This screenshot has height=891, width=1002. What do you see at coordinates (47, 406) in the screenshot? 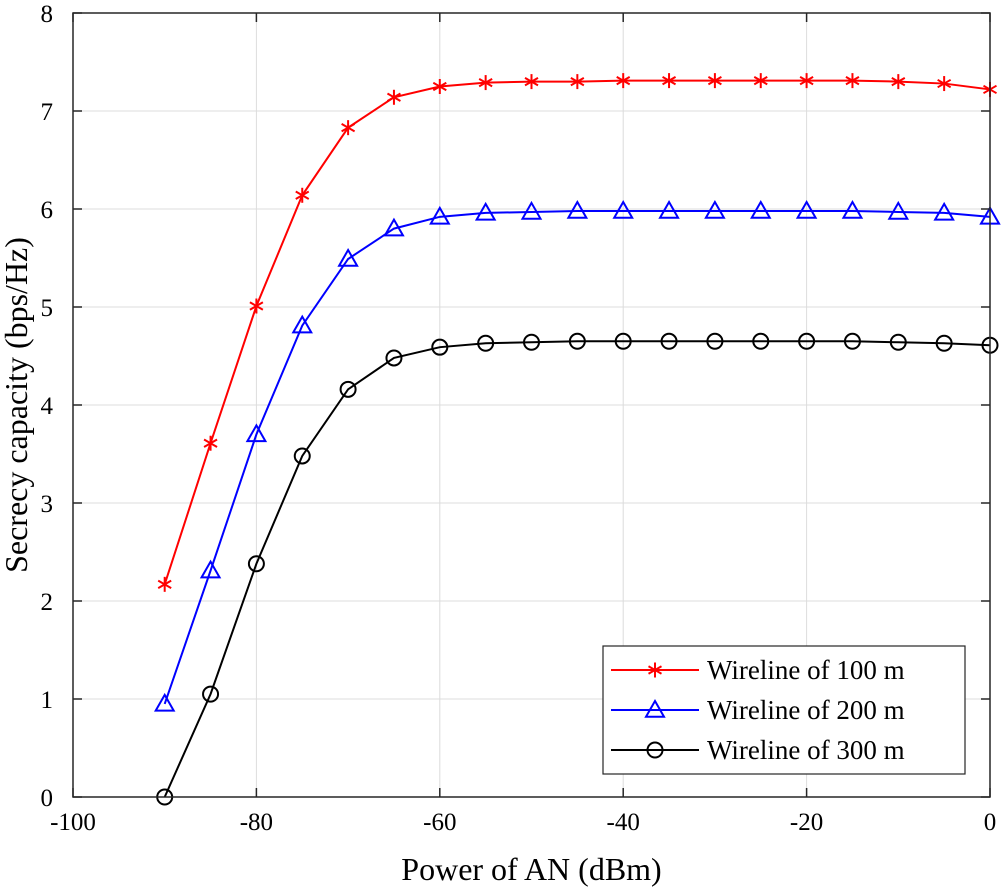
I see `y-tick-label: 4` at bounding box center [47, 406].